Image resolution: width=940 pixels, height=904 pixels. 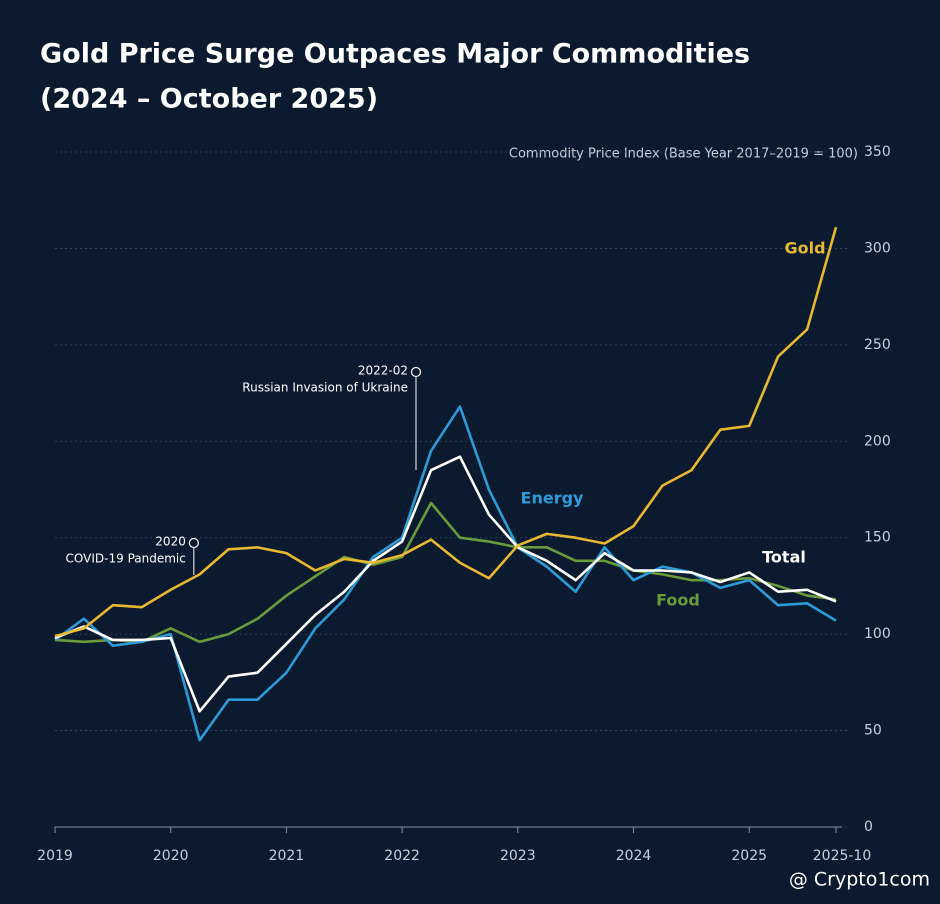 I want to click on y-tick-label: 0, so click(x=868, y=827).